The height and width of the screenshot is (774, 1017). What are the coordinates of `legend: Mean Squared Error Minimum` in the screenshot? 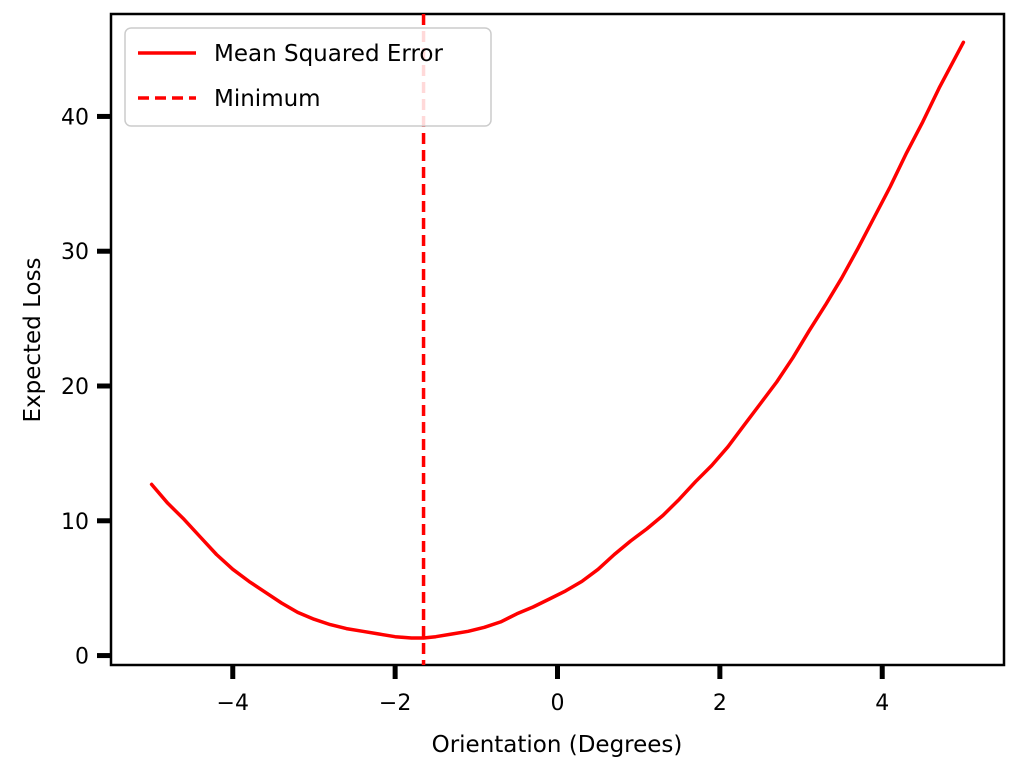 It's located at (308, 77).